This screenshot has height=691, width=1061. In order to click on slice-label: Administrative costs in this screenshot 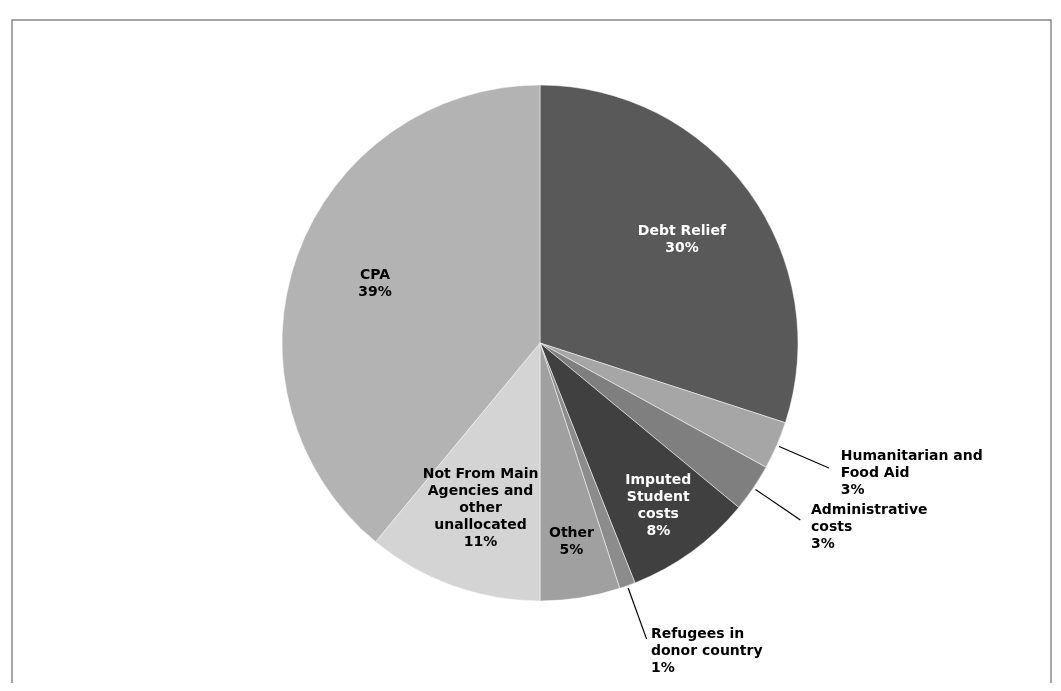, I will do `click(869, 518)`.